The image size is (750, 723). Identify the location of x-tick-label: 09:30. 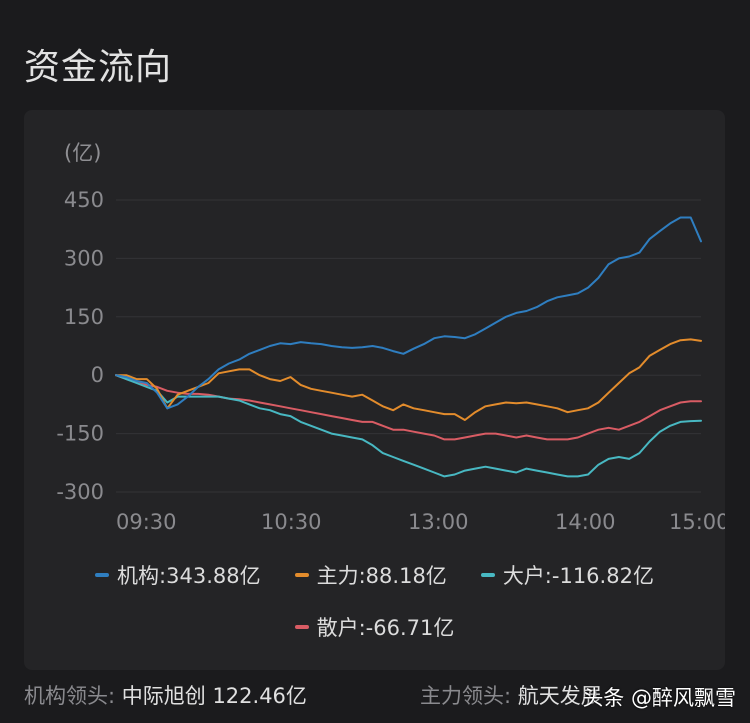
(146, 522).